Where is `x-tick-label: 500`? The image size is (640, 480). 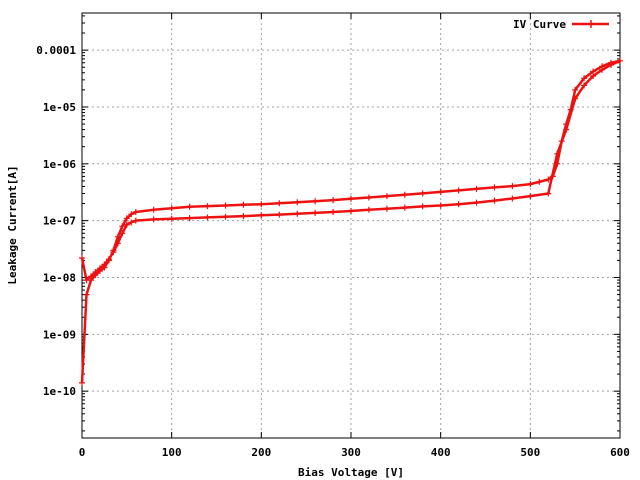 x-tick-label: 500 is located at coordinates (530, 452).